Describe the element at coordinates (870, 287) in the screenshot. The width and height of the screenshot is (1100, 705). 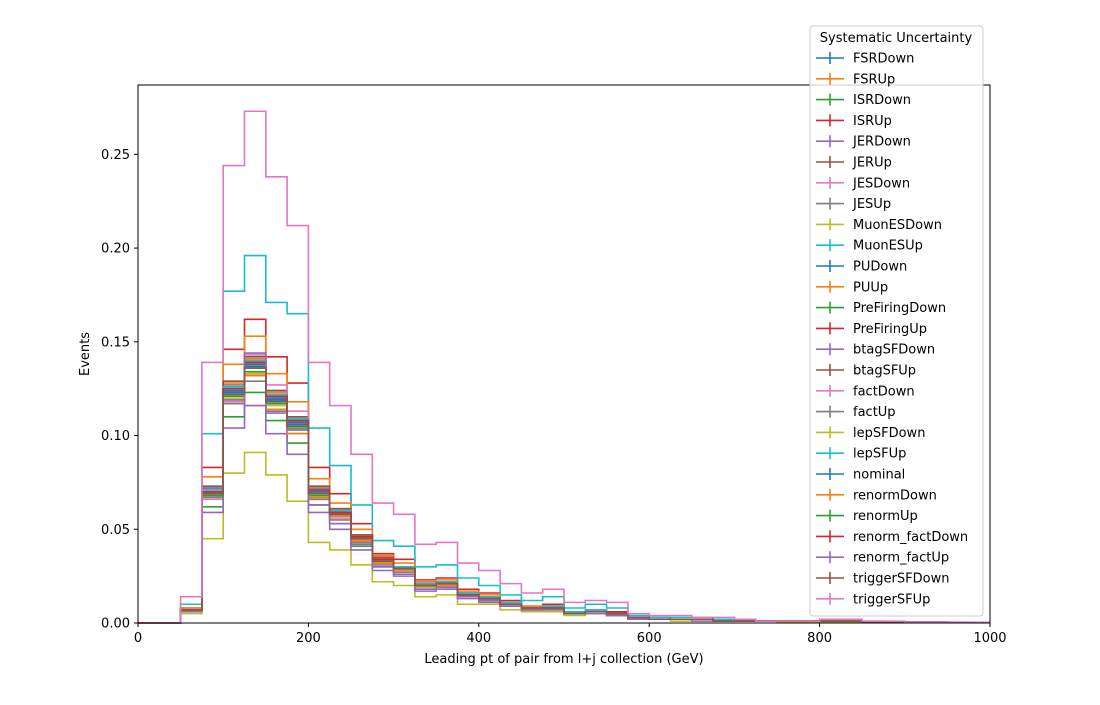
I see `legend-label: PUUp` at that location.